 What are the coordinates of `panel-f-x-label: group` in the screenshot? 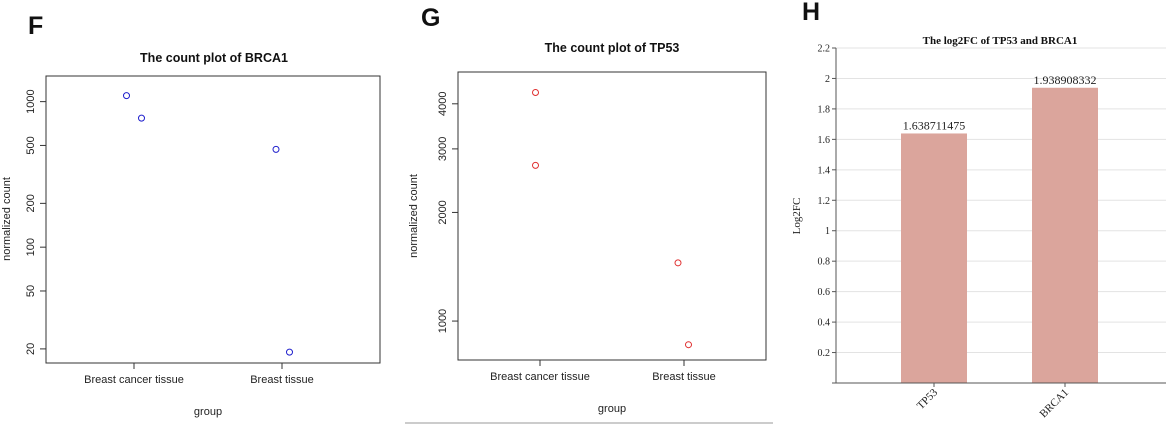 It's located at (208, 412).